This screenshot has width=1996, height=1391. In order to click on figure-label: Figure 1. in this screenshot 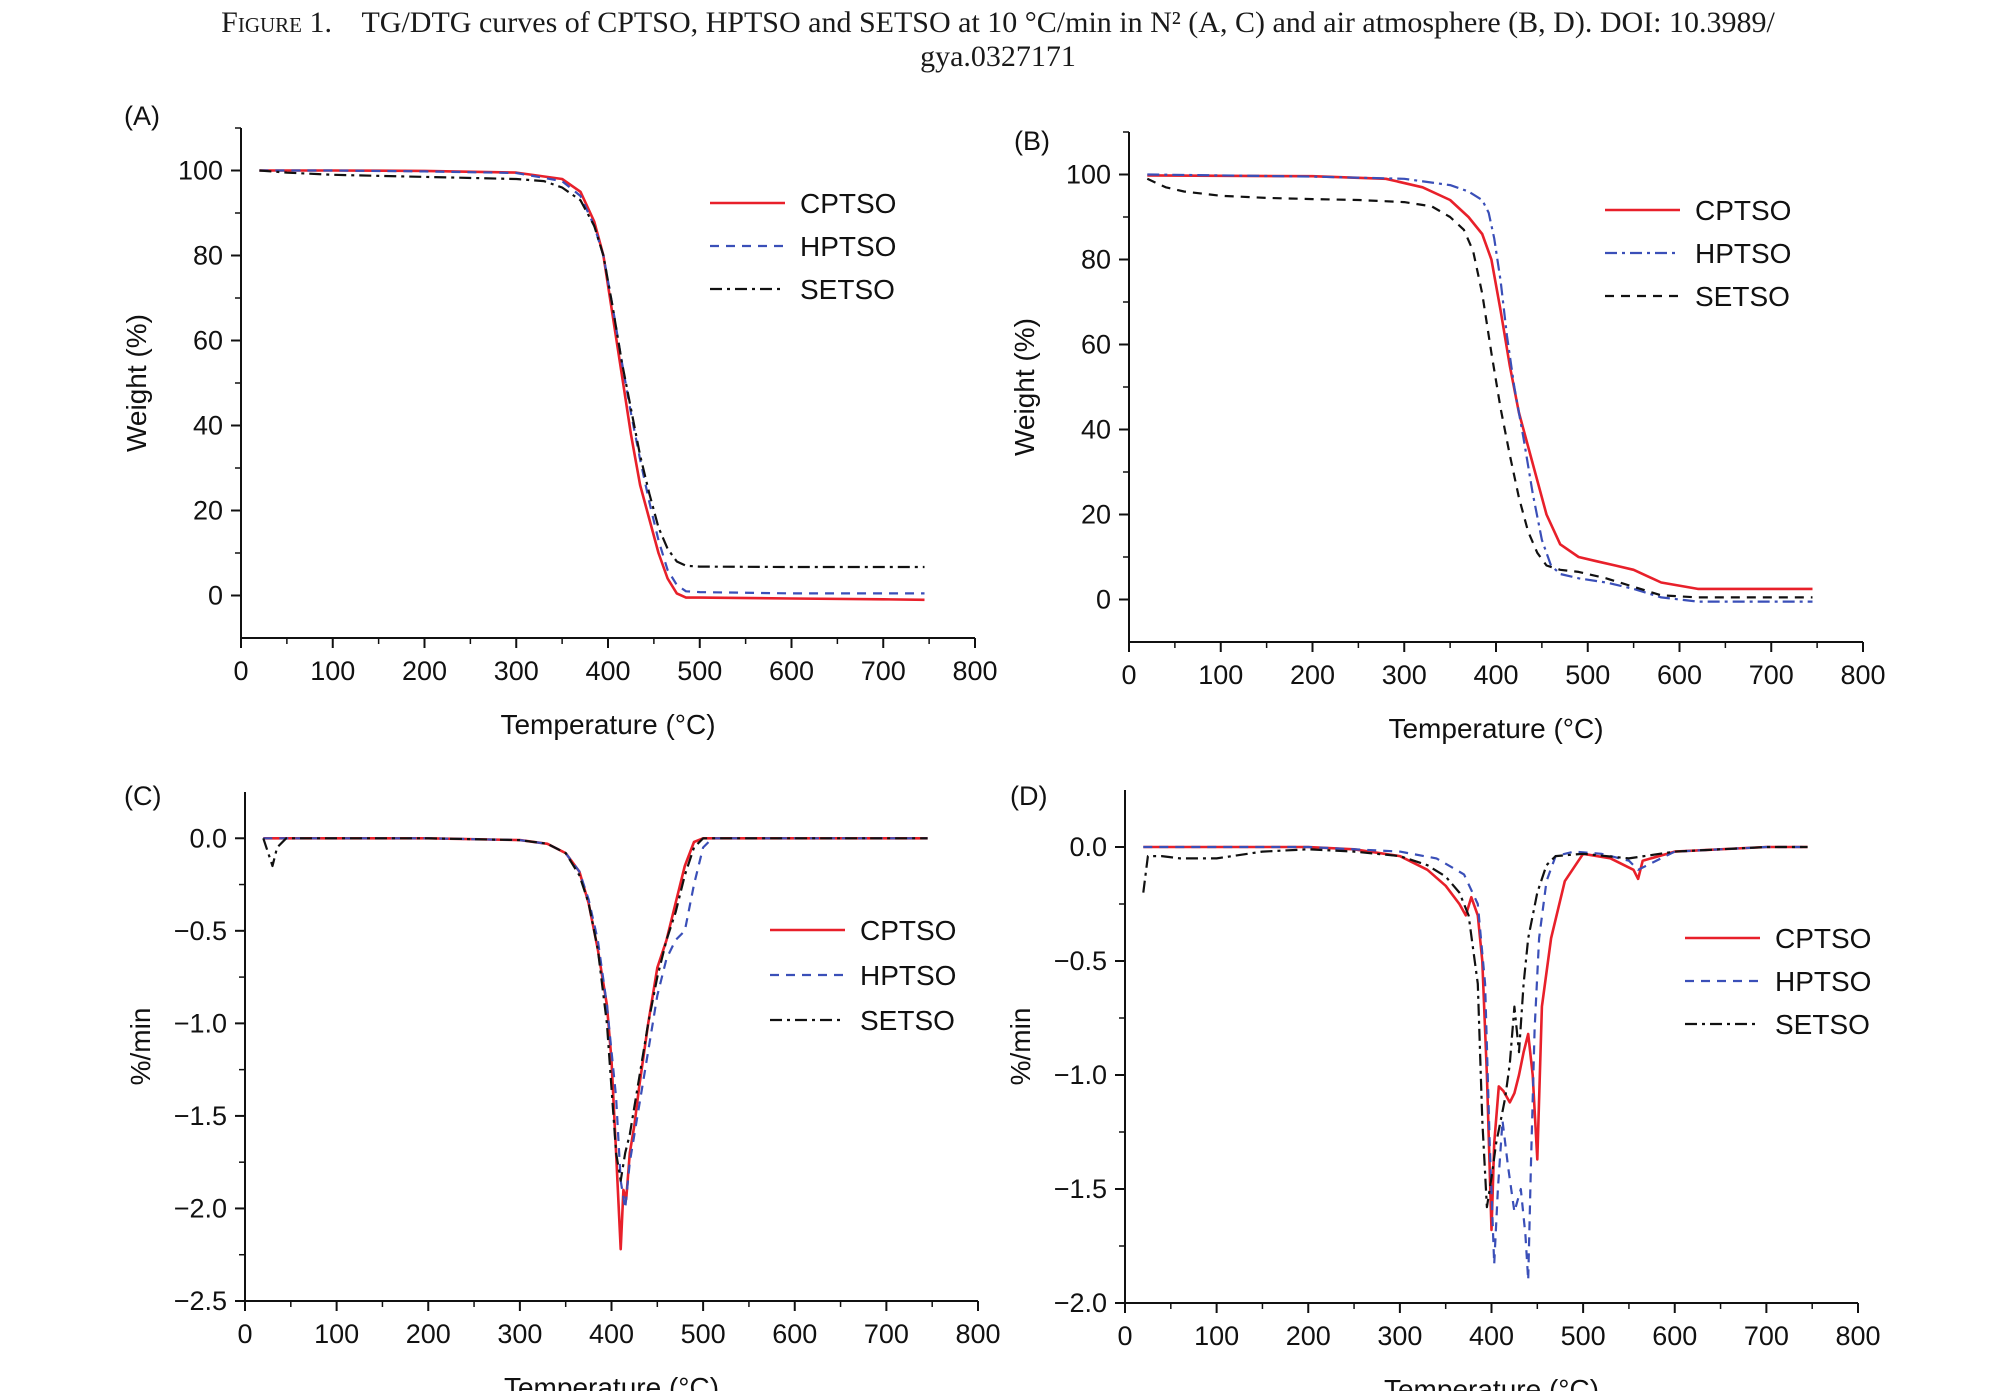, I will do `click(276, 22)`.